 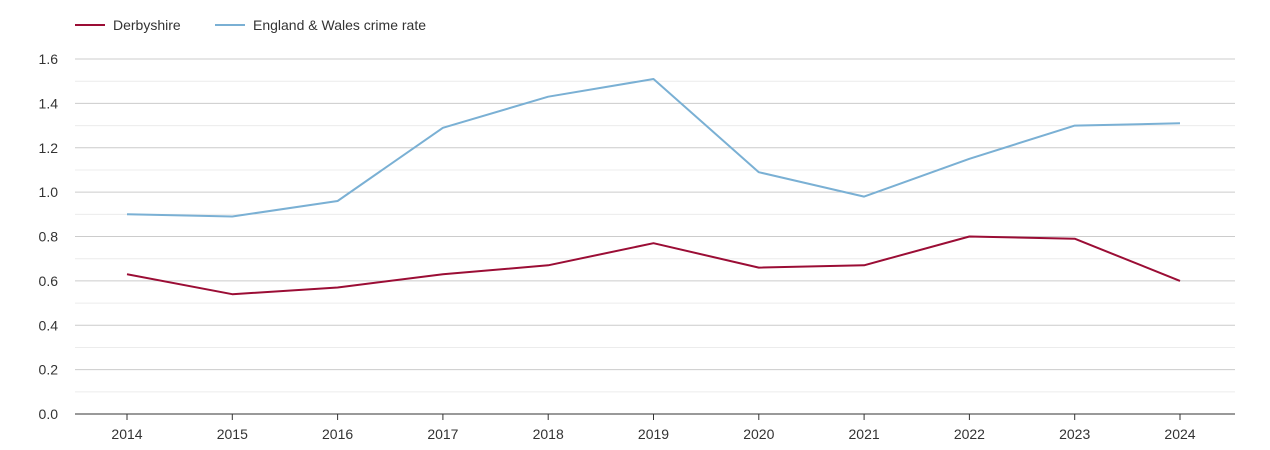 What do you see at coordinates (758, 434) in the screenshot?
I see `x-tick-label: 2020` at bounding box center [758, 434].